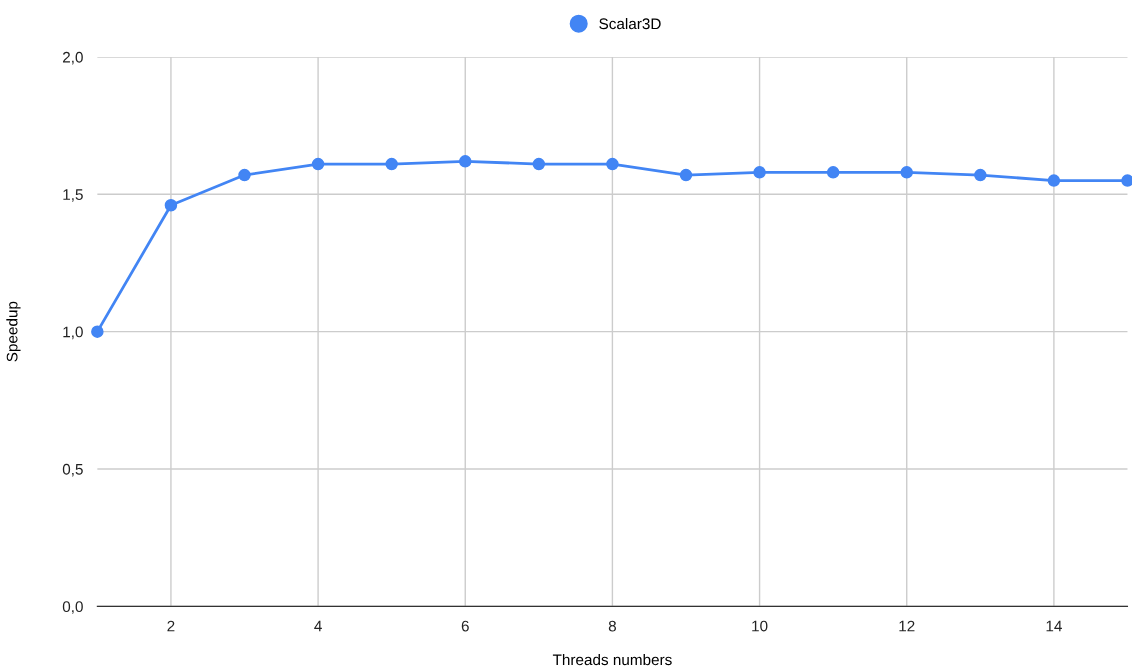 This screenshot has width=1132, height=670. What do you see at coordinates (612, 626) in the screenshot?
I see `x-tick-label: 8` at bounding box center [612, 626].